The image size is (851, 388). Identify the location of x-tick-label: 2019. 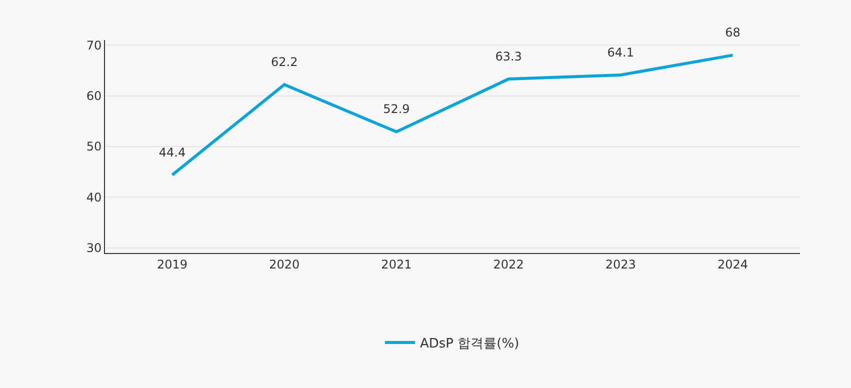
(172, 264).